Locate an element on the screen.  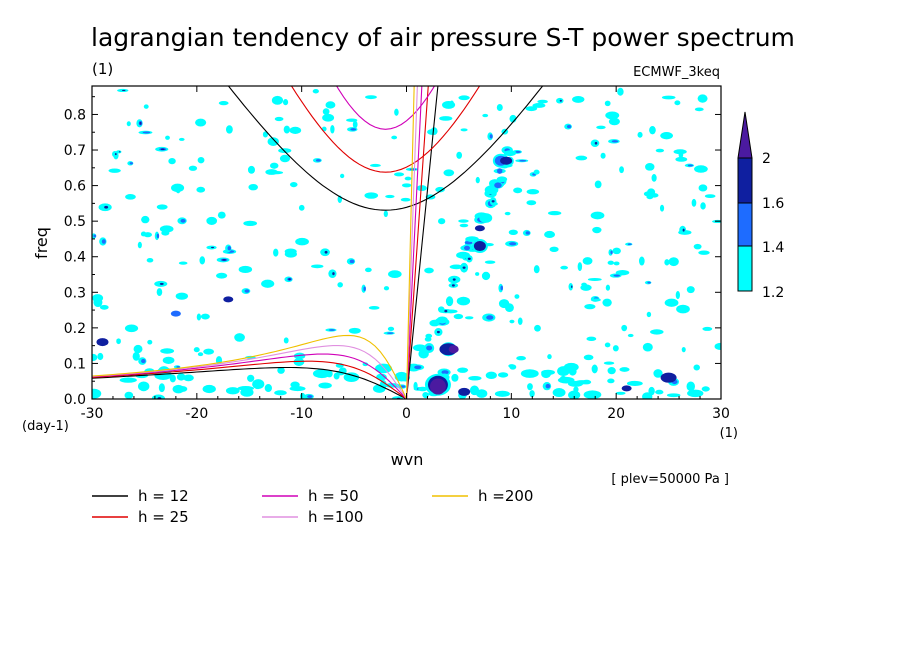
colorbar-label: 1.4 is located at coordinates (773, 248).